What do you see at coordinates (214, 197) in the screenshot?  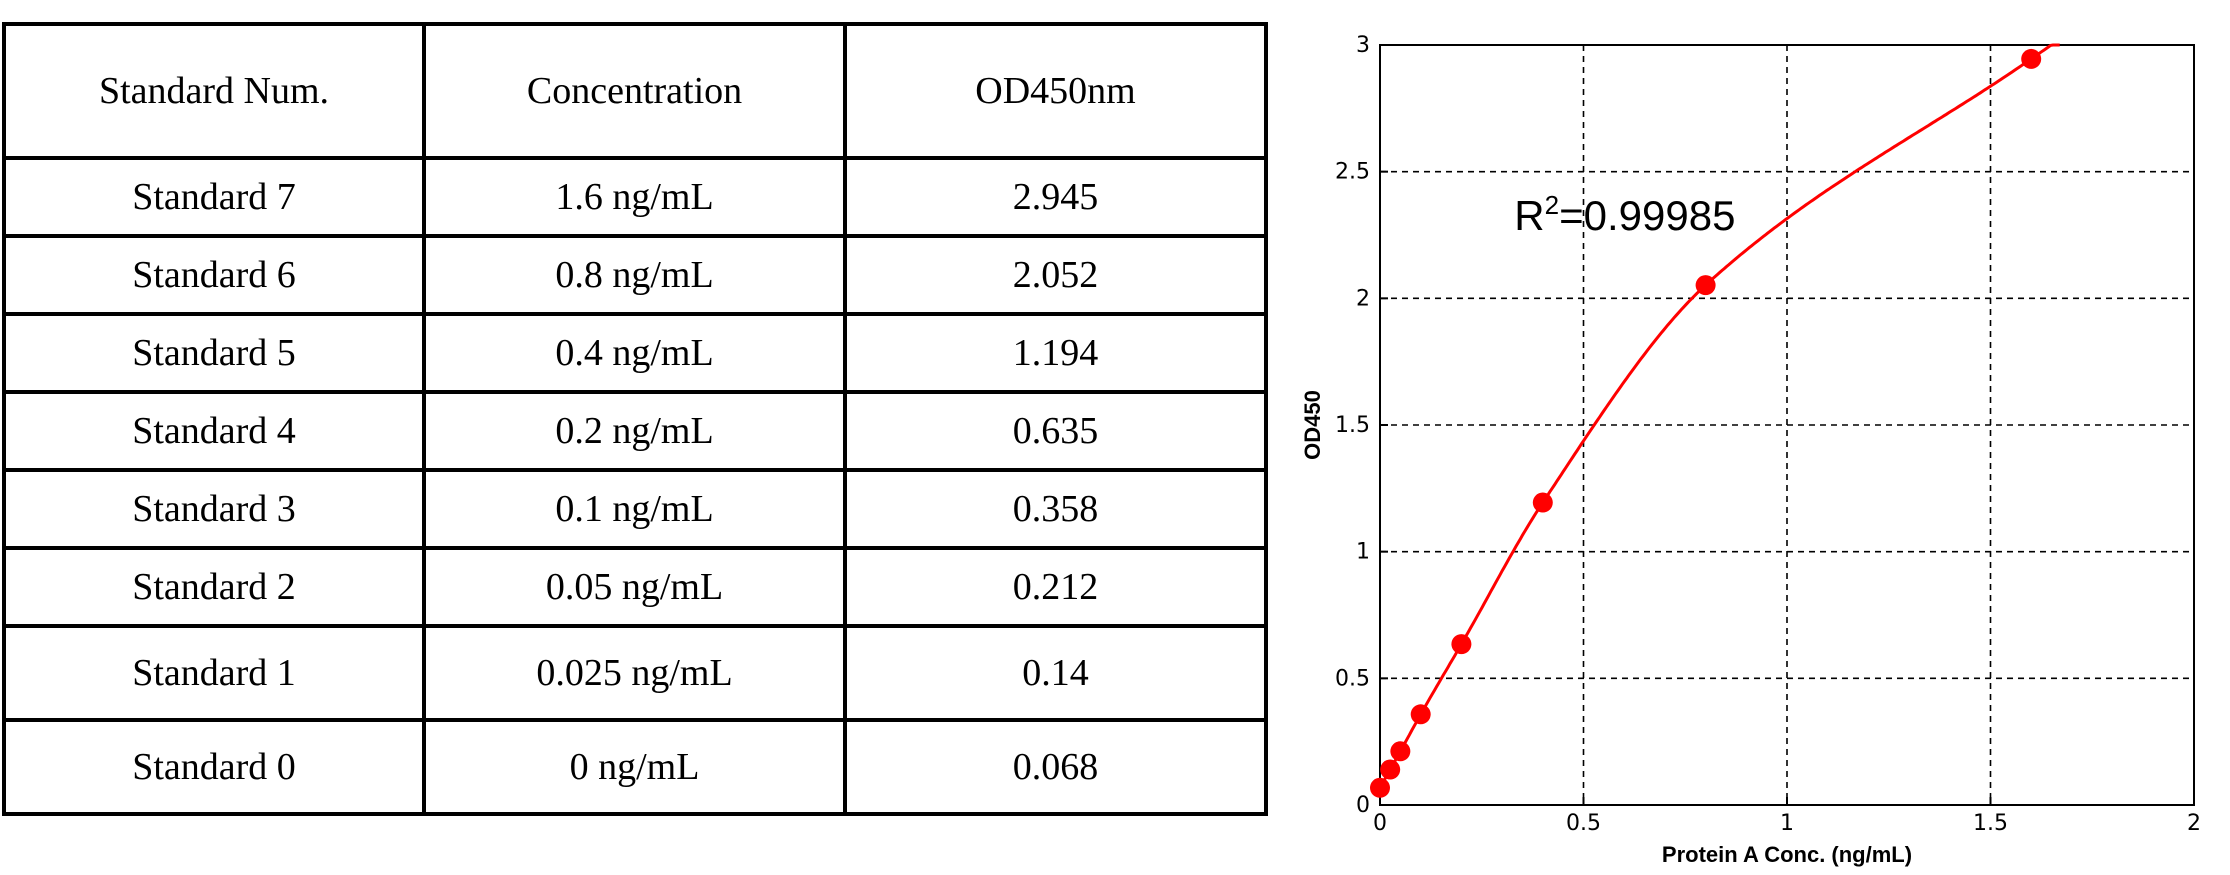 I see `cell-standard: Standard 7` at bounding box center [214, 197].